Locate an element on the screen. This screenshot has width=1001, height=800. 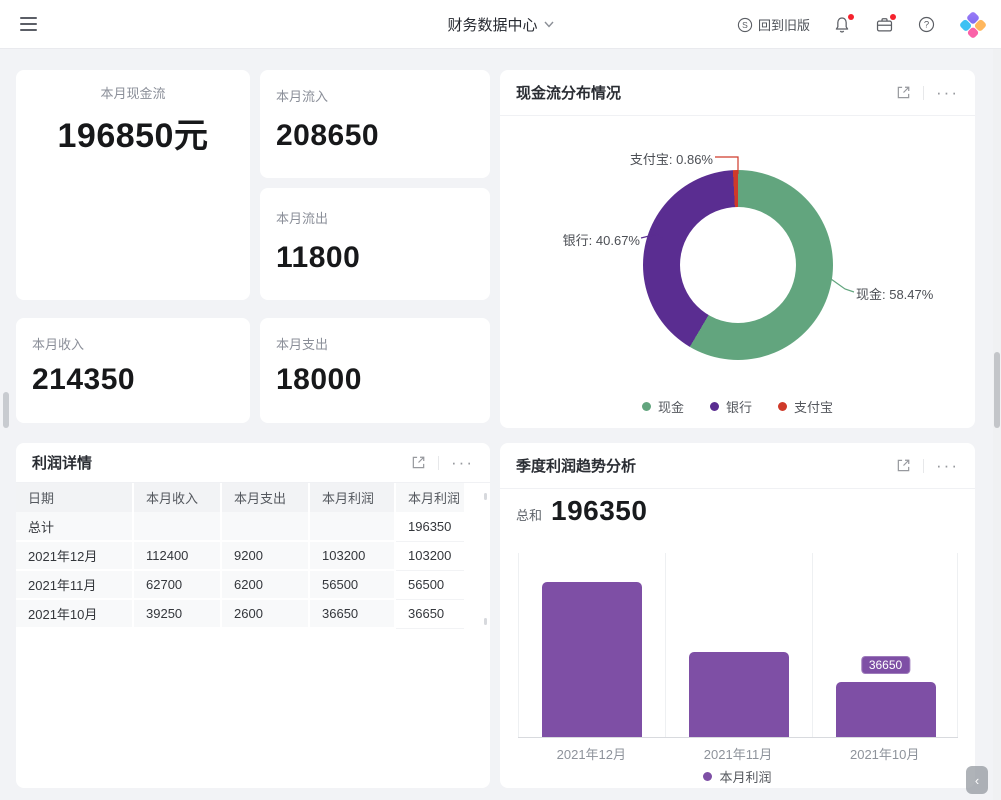
back-to-old-version-button: S 回到旧版 is located at coordinates (773, 24).